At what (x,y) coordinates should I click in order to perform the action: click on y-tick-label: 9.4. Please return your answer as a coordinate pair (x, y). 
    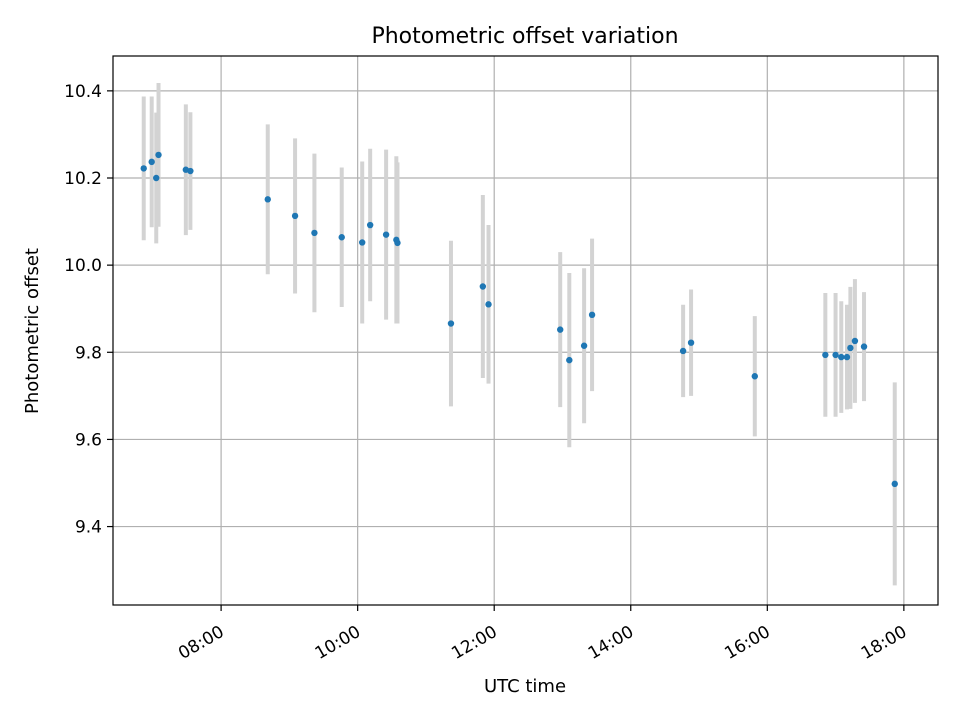
    Looking at the image, I should click on (88, 528).